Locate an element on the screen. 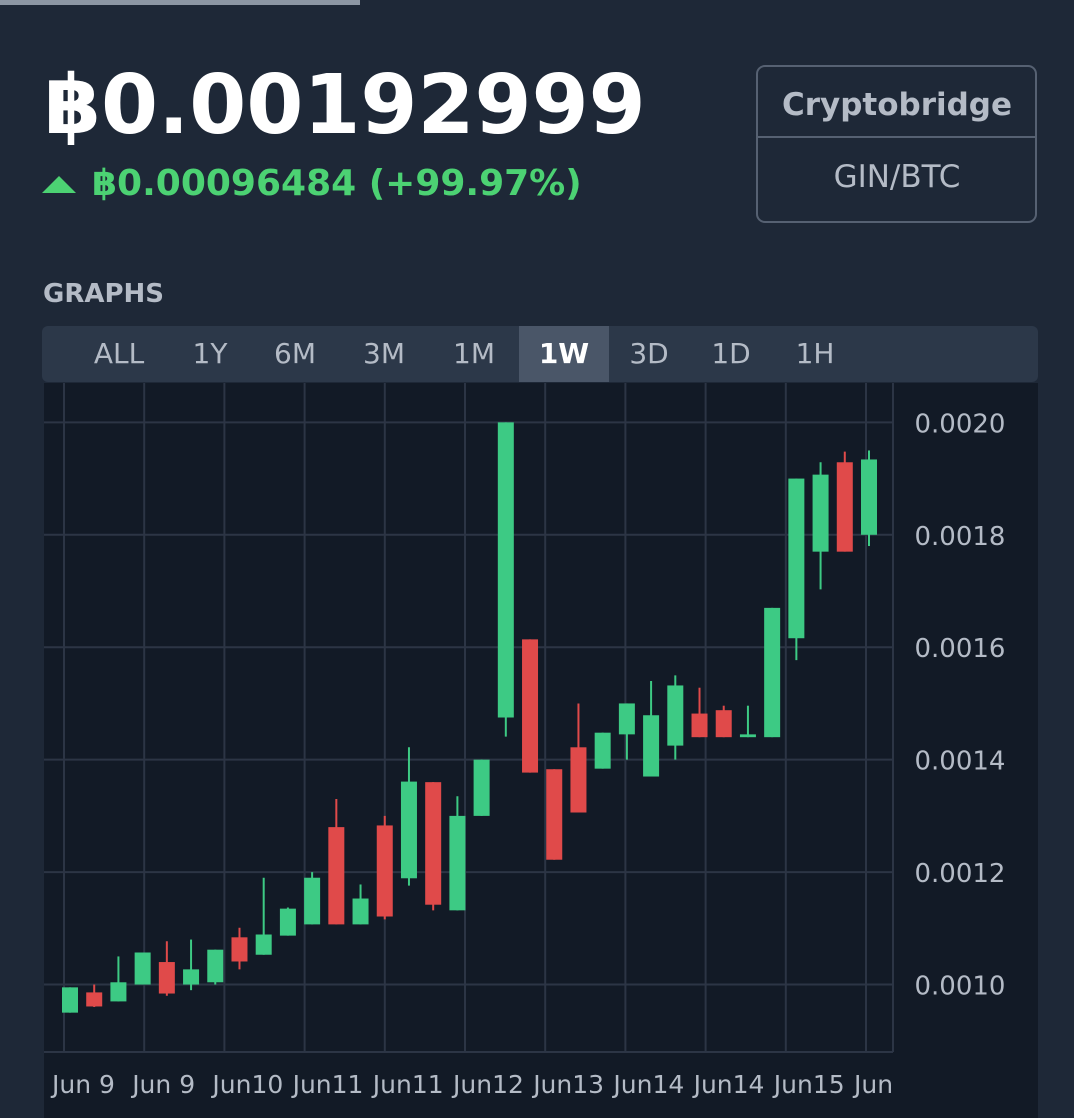  y-tick-label: 0.0020 is located at coordinates (960, 424).